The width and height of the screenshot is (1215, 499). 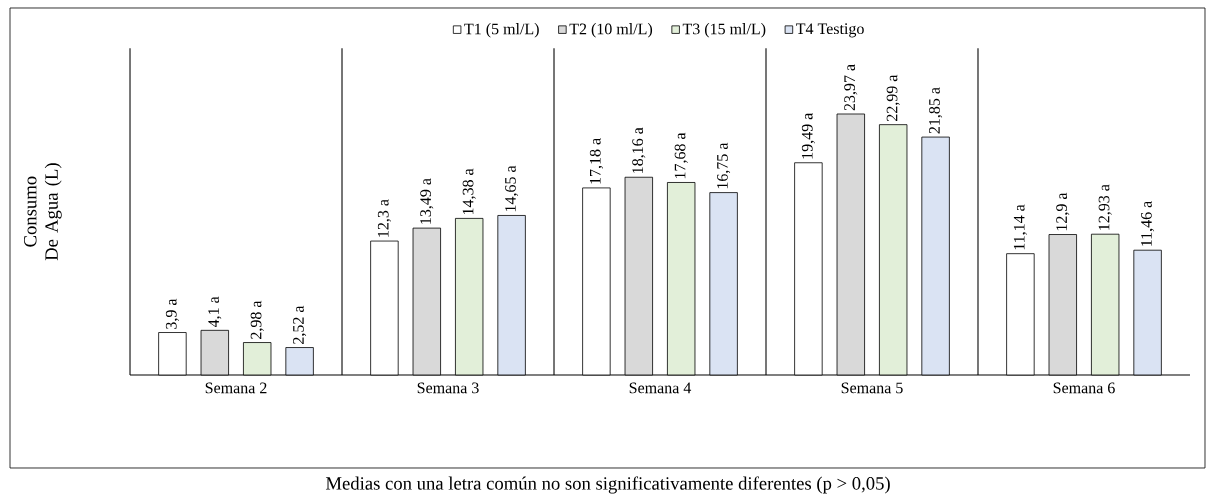 I want to click on data-label: 14,38 a, so click(x=469, y=191).